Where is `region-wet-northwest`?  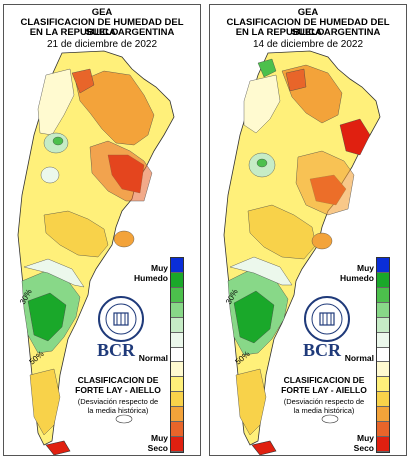 region-wet-northwest is located at coordinates (267, 68).